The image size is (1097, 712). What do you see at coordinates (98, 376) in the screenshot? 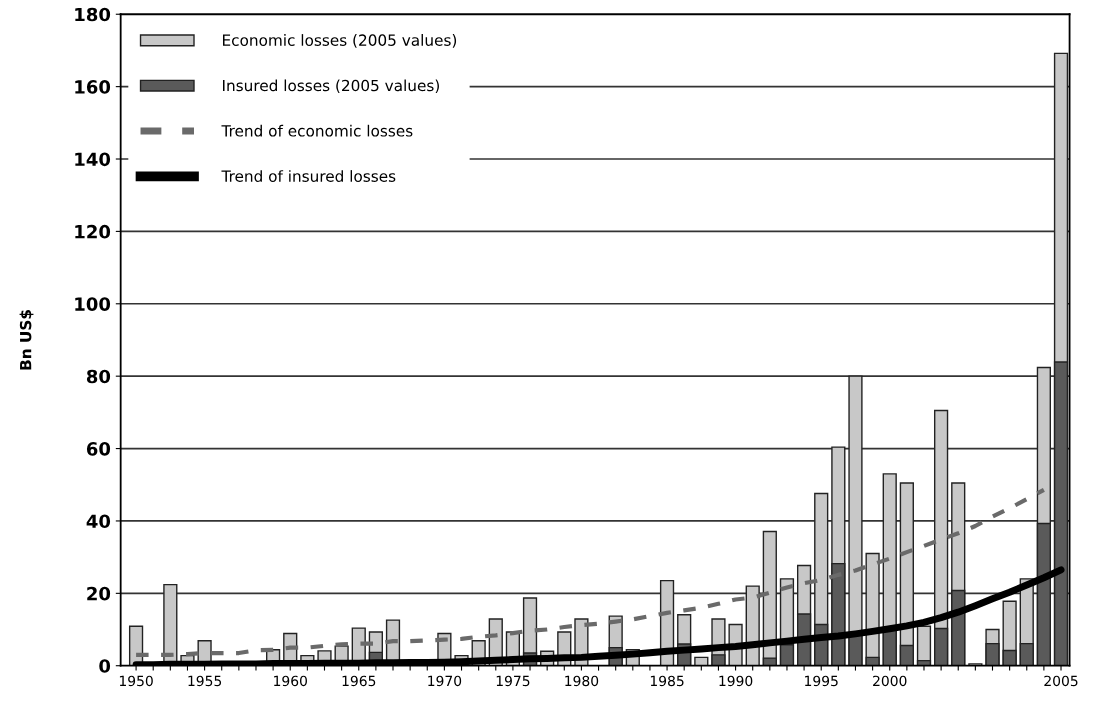
I see `y-tick-label: 80` at bounding box center [98, 376].